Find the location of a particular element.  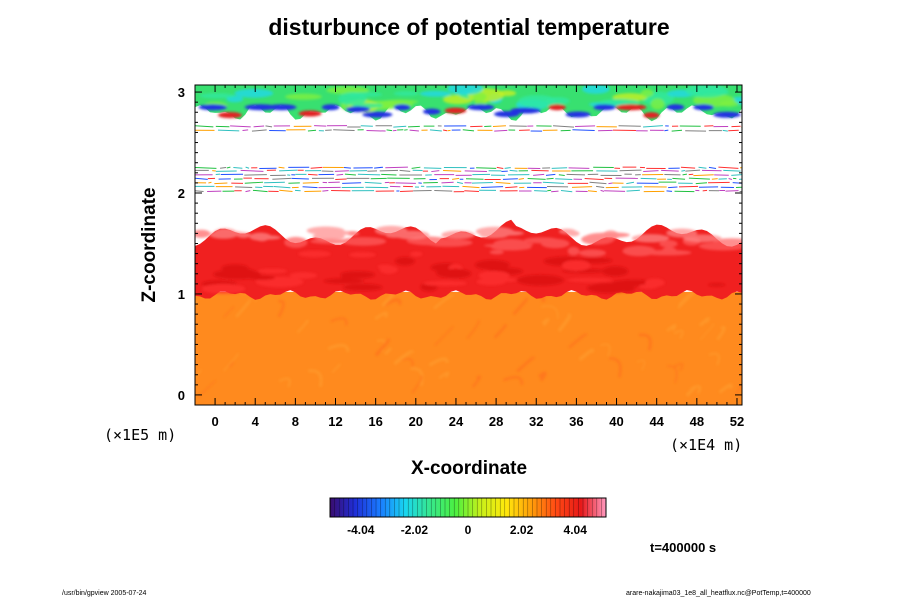

colorbar-tick-label: 0 is located at coordinates (468, 530).